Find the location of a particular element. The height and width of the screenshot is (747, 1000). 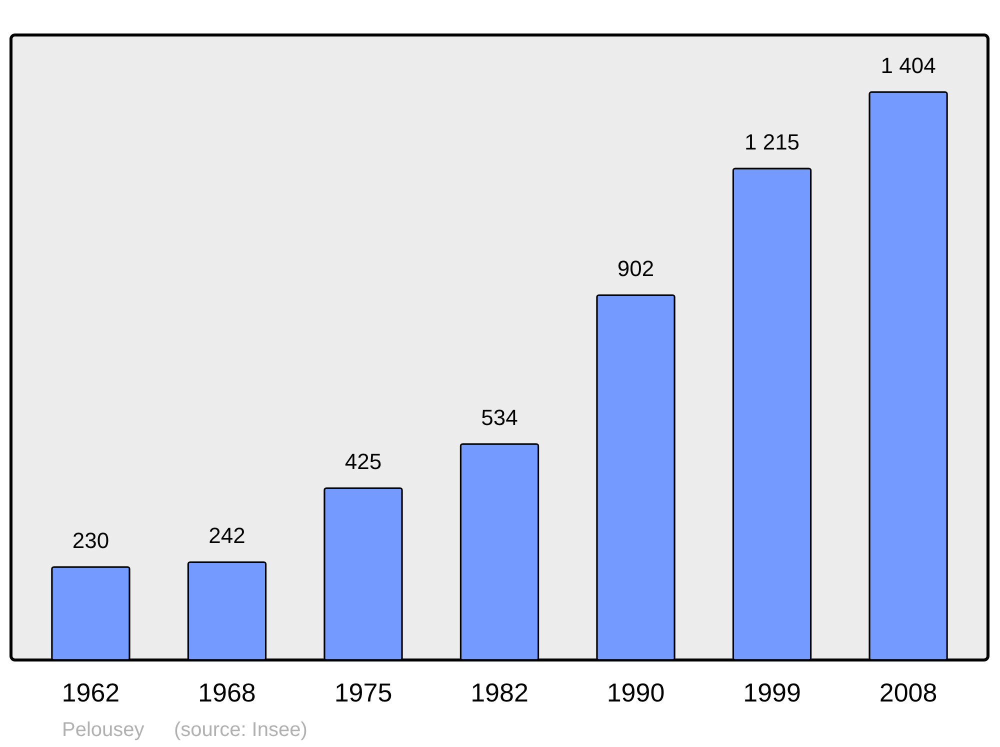

data-label: 242 is located at coordinates (227, 535).